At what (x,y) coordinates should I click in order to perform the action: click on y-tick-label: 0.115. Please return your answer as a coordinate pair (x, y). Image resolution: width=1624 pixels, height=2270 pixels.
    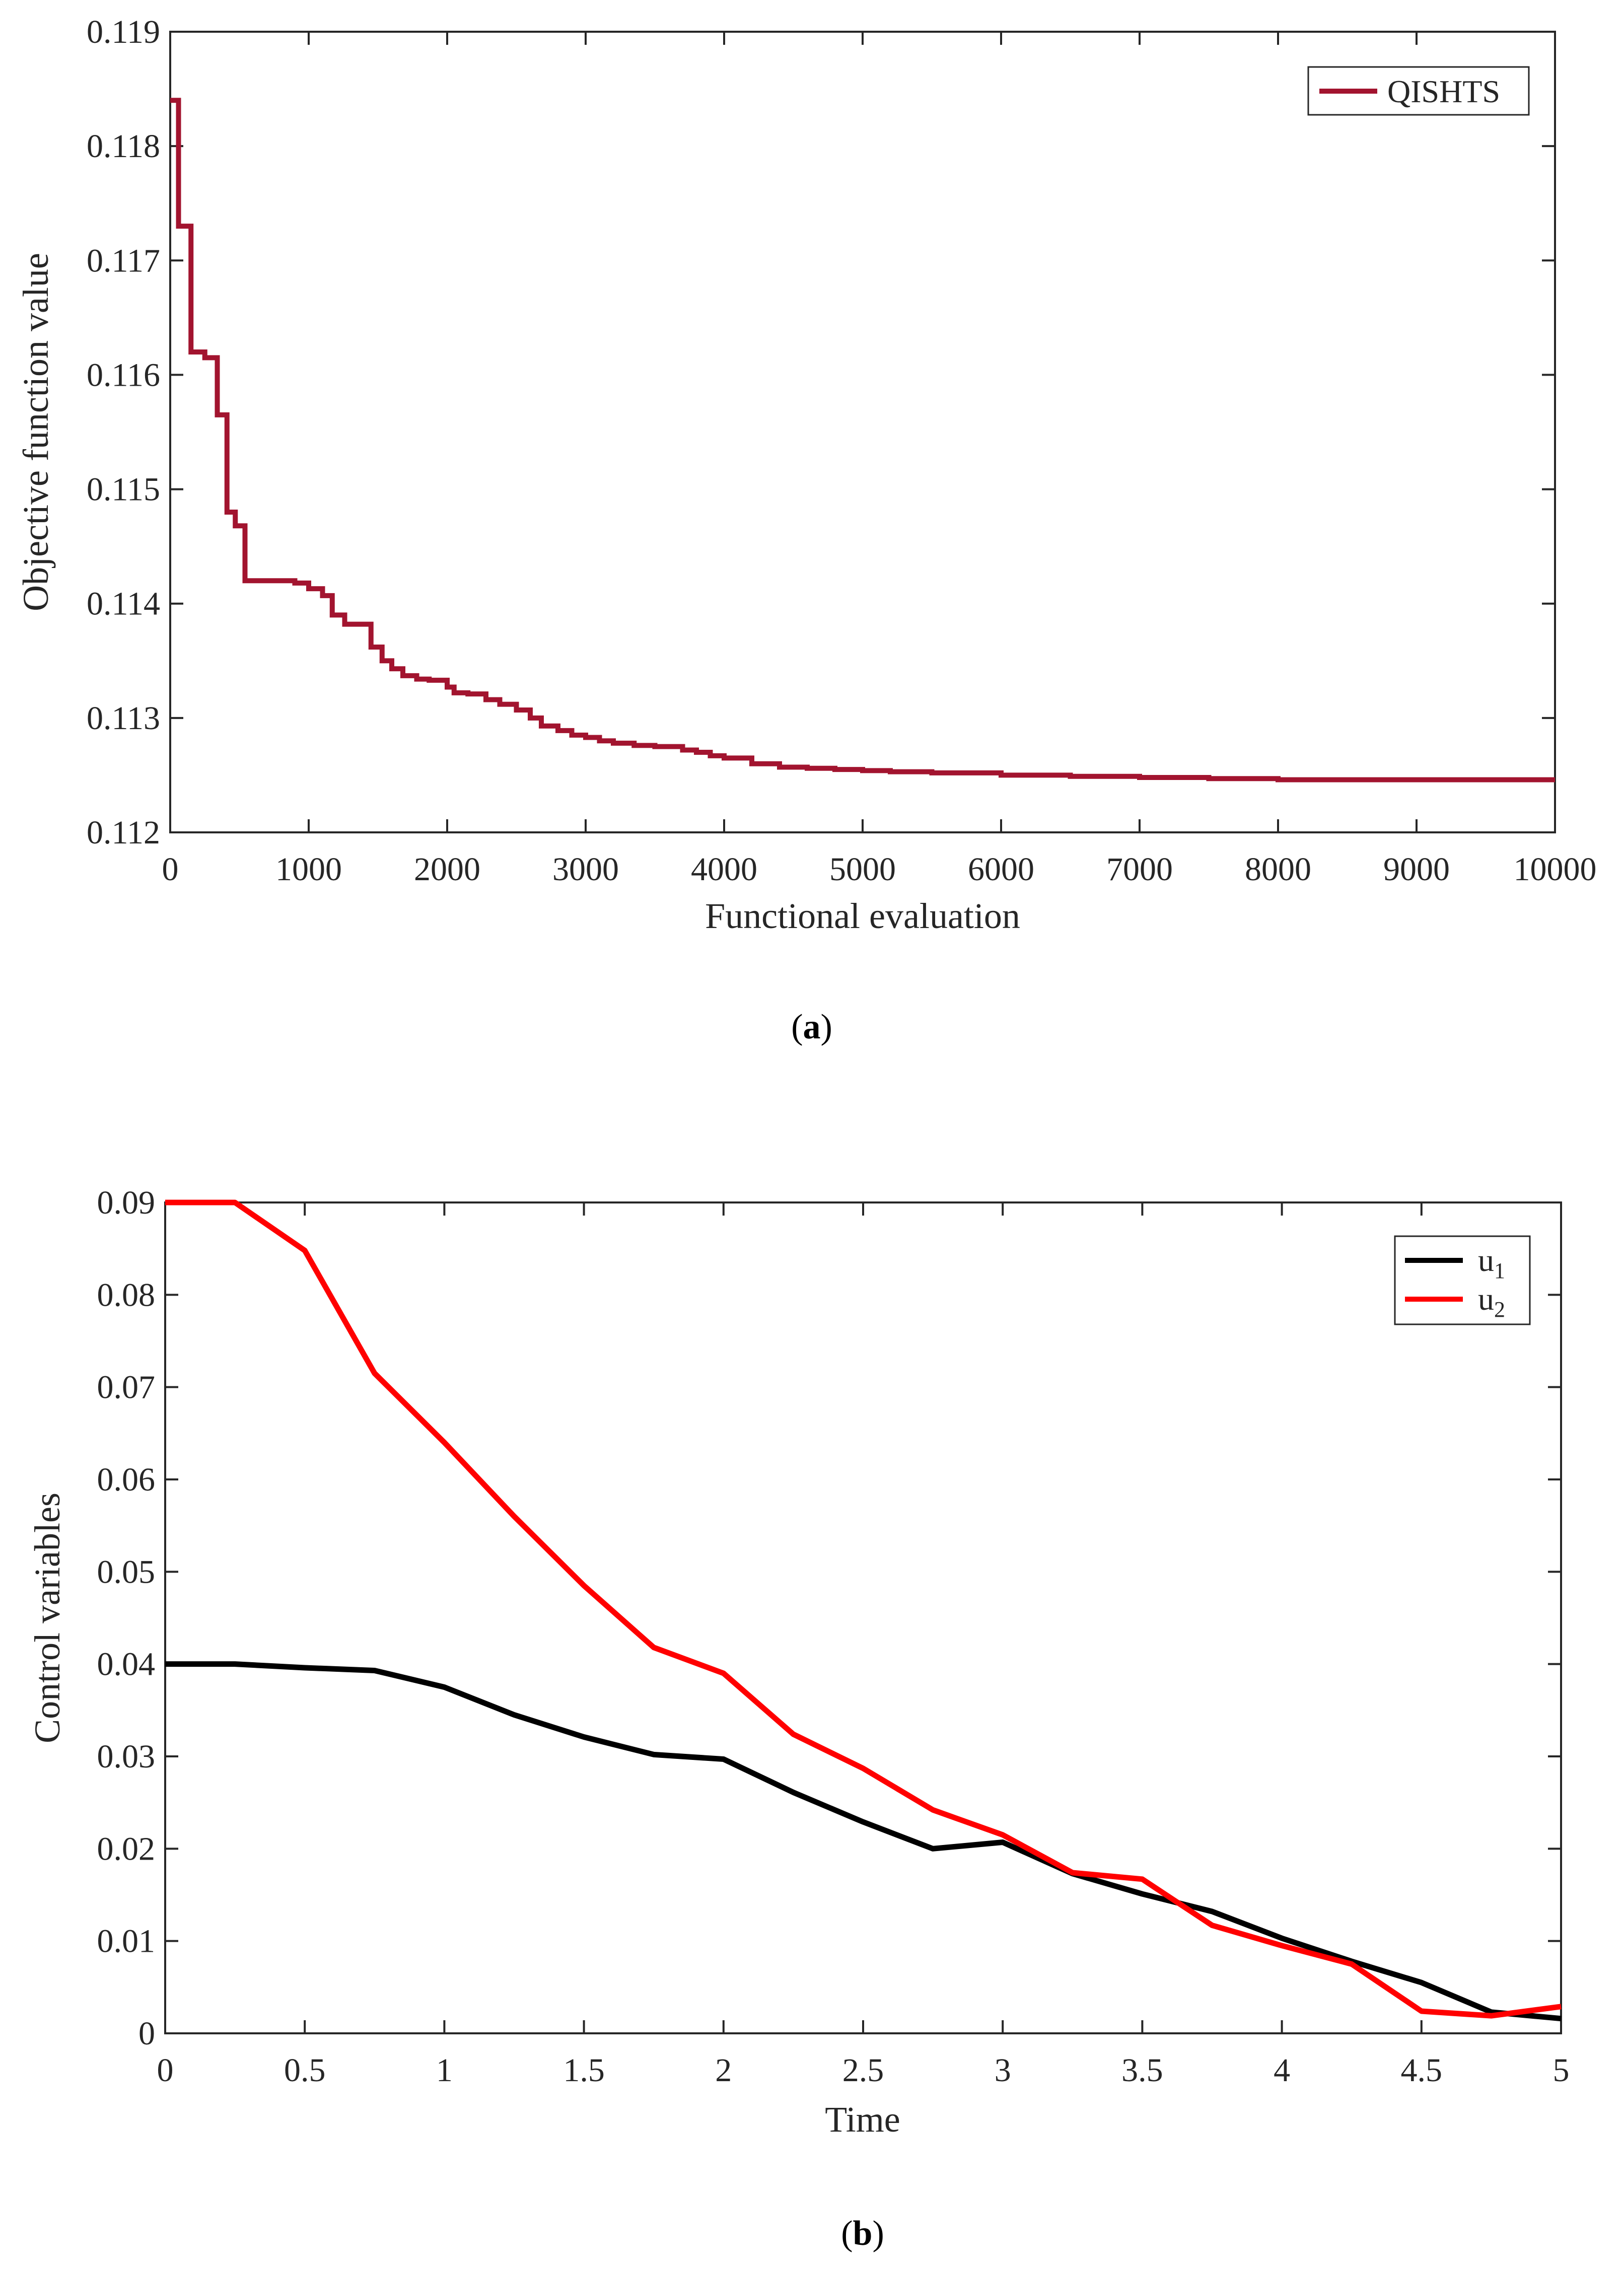
    Looking at the image, I should click on (123, 489).